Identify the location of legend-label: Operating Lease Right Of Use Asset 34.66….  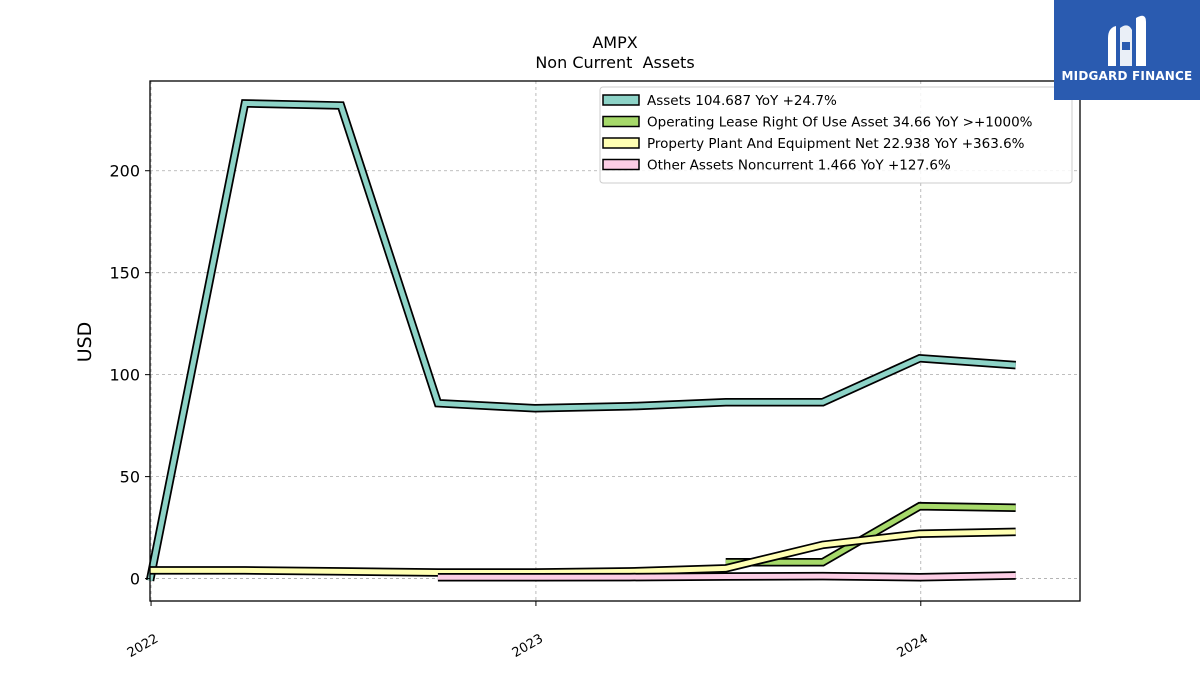
(840, 123).